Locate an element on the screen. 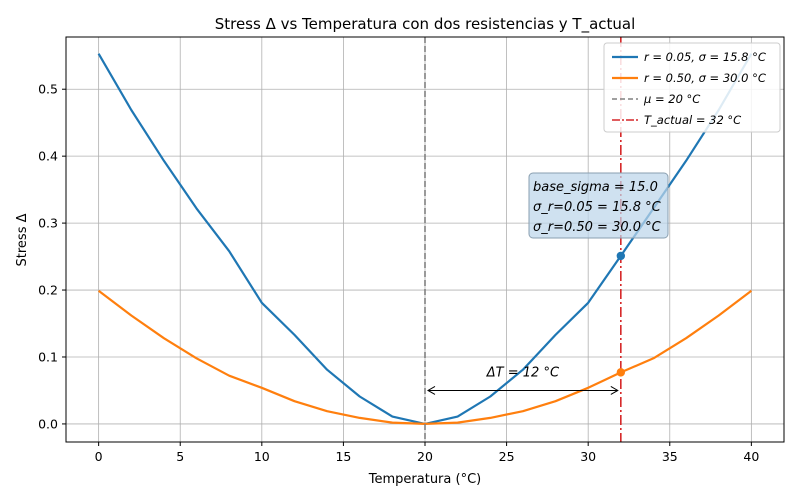 This screenshot has width=800, height=500. legend-label-1: r = 0.50, σ = 30.0 °C is located at coordinates (705, 78).